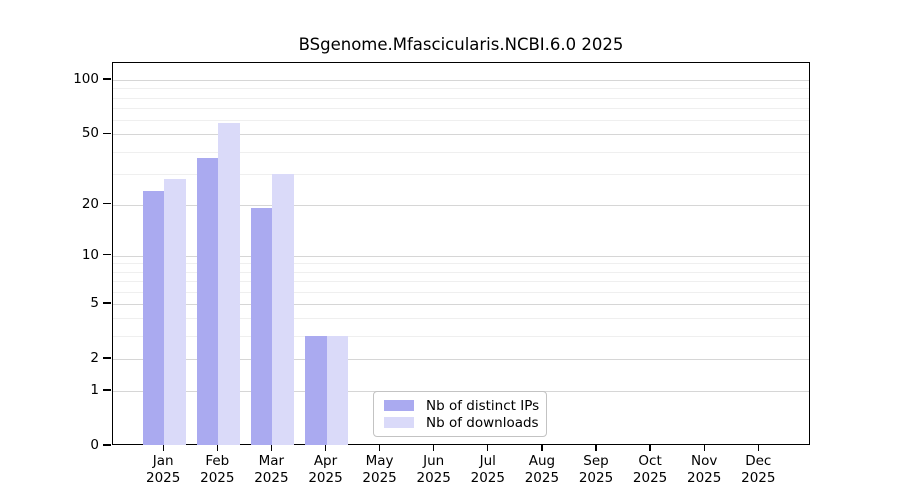 Image resolution: width=900 pixels, height=500 pixels. I want to click on x-tick-year-sep: 2025, so click(596, 477).